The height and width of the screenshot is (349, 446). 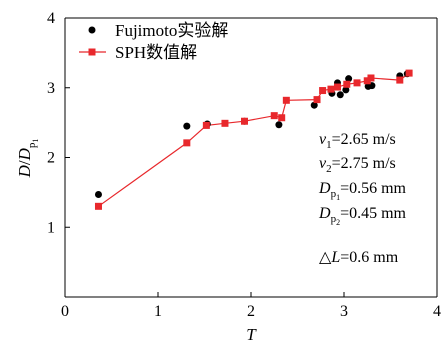 What do you see at coordinates (364, 163) in the screenshot?
I see `annotation-v2-value: =2.75 m/s` at bounding box center [364, 163].